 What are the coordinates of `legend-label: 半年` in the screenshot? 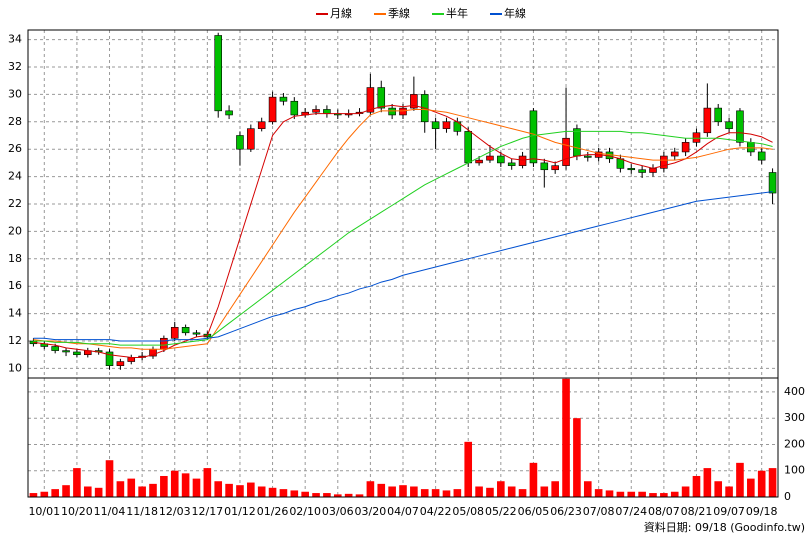 It's located at (457, 13).